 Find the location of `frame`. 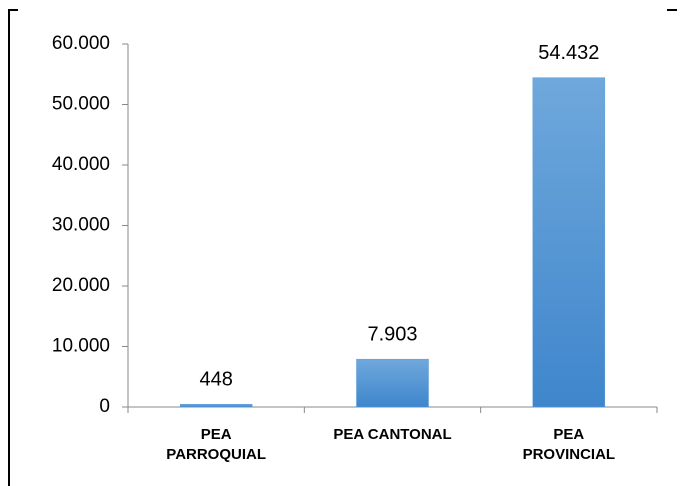

frame is located at coordinates (13, 247).